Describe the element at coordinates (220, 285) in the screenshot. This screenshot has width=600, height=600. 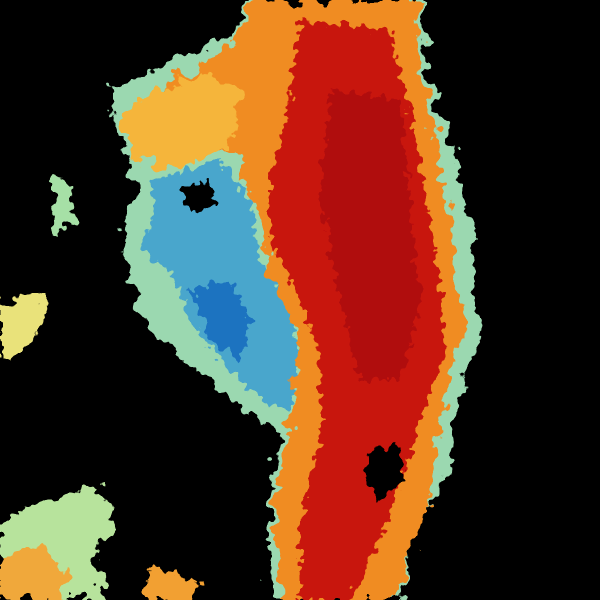
I see `blue-echo` at that location.